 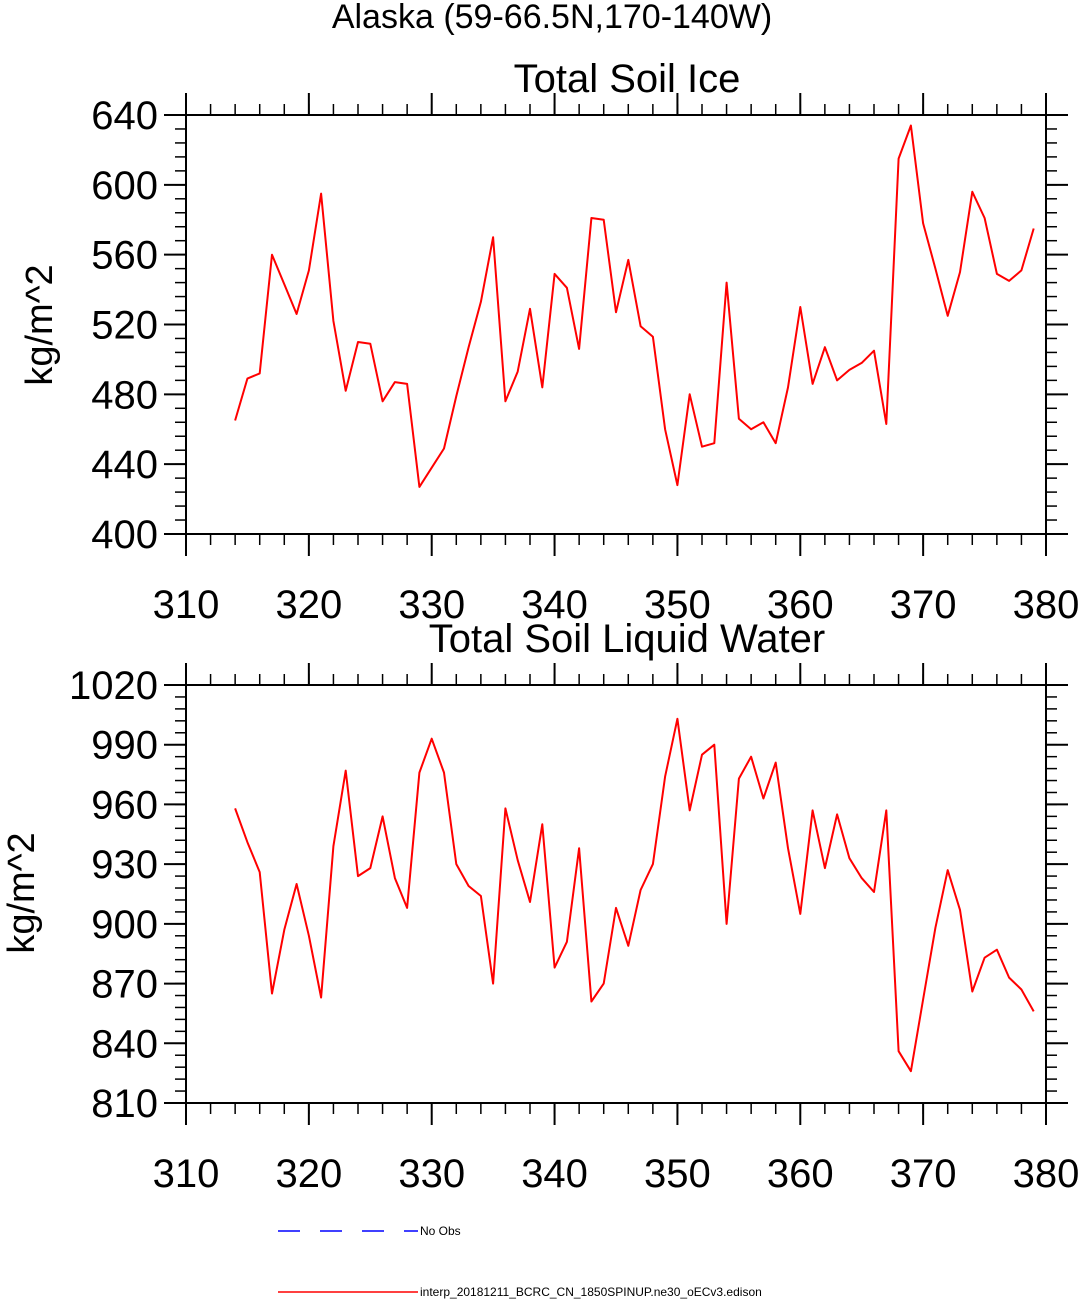 What do you see at coordinates (113, 686) in the screenshot?
I see `y-tick-label: 1020` at bounding box center [113, 686].